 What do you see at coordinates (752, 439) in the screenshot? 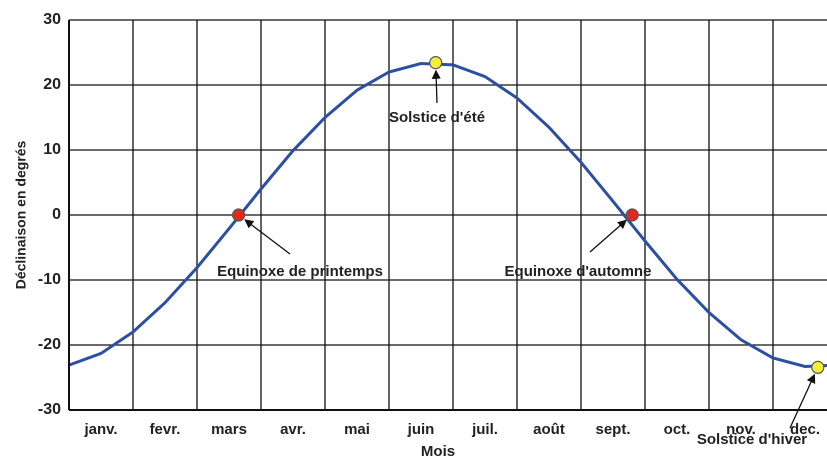
I see `annotation-label: Solstice d'hiver` at bounding box center [752, 439].